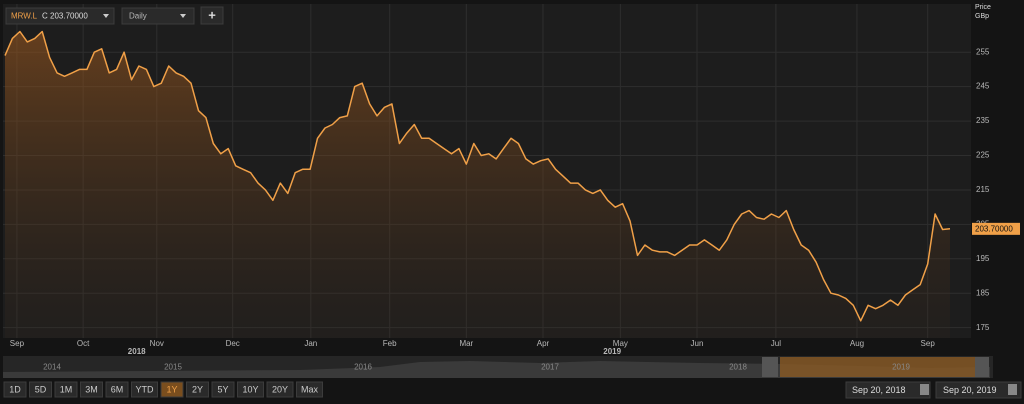 This screenshot has width=1024, height=404. I want to click on navigator-year: 2019, so click(901, 367).